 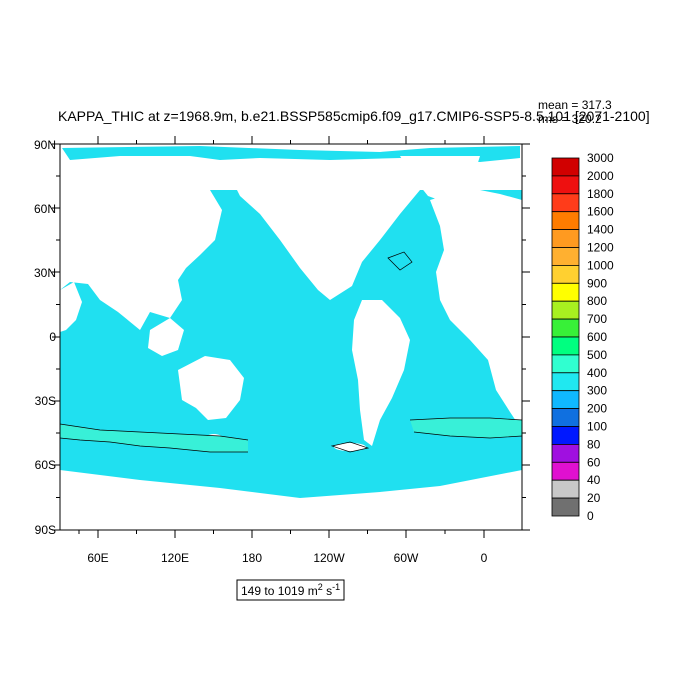 What do you see at coordinates (597, 355) in the screenshot?
I see `colorbar-label: 500` at bounding box center [597, 355].